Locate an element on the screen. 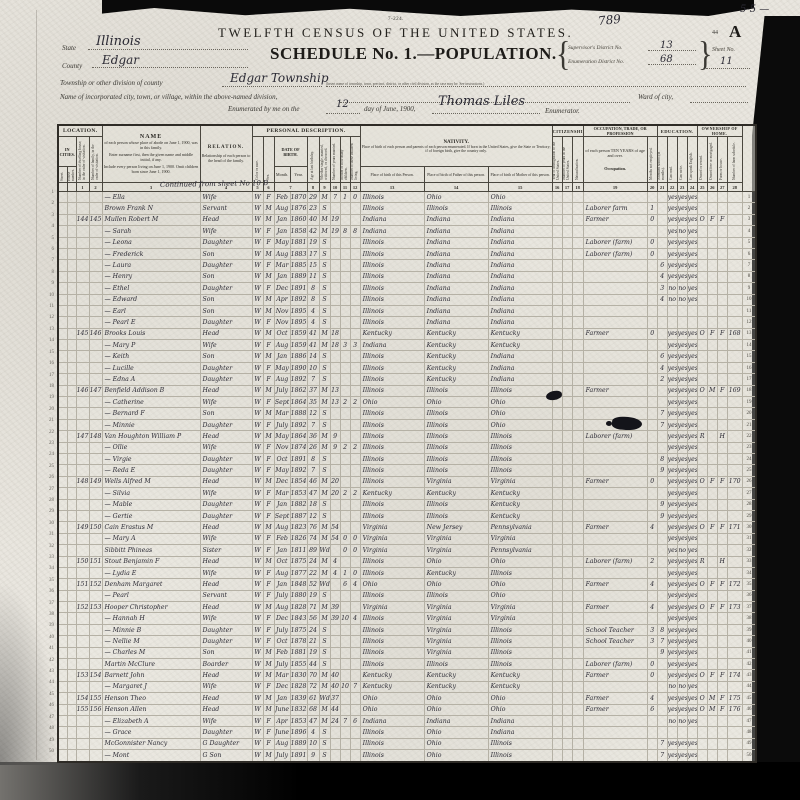  enumerator-signature: Thomas Liles is located at coordinates (482, 101).